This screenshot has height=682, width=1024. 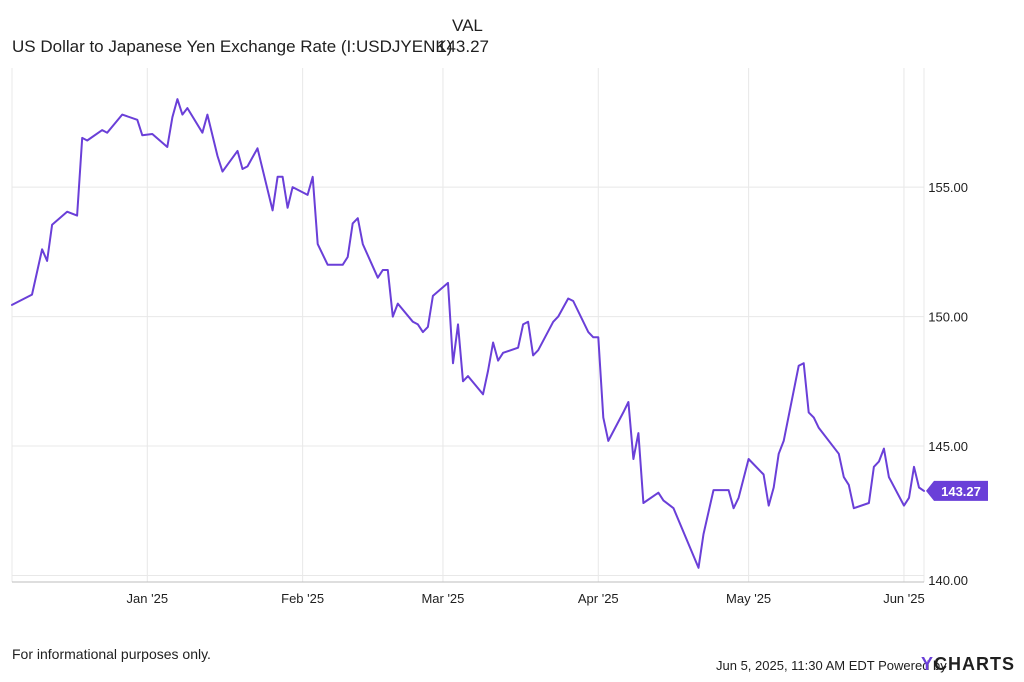 I want to click on x-tick-label: Jan '25, so click(x=148, y=598).